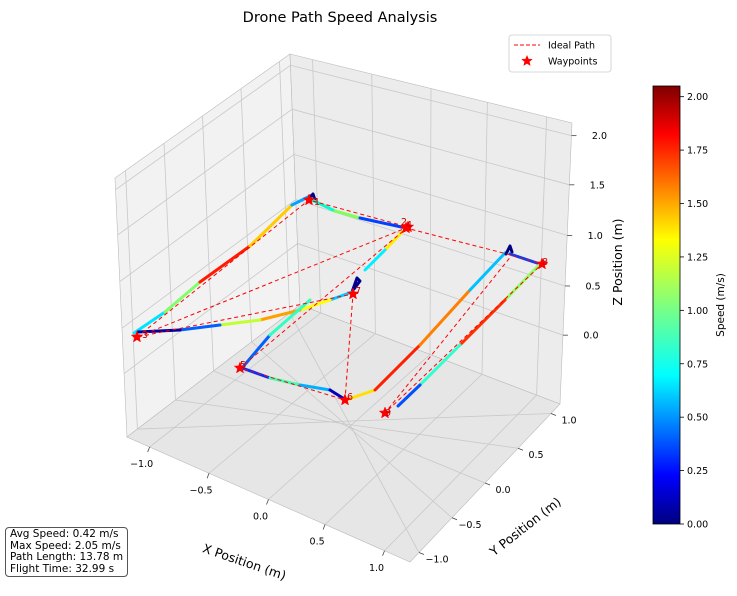 The height and width of the screenshot is (596, 737). Describe the element at coordinates (535, 455) in the screenshot. I see `y-tick-label: 0.5` at that location.